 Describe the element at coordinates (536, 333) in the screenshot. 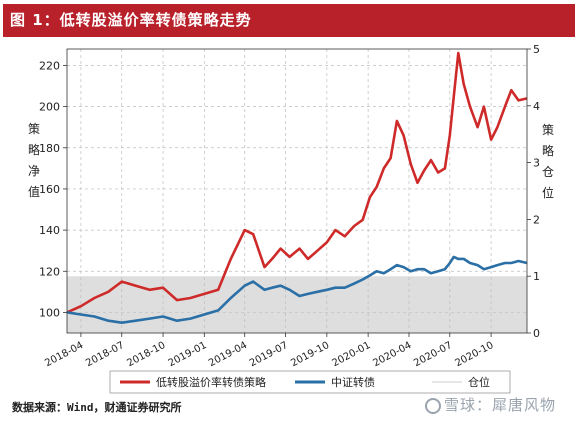

I see `y-right-tick-label: 0` at that location.